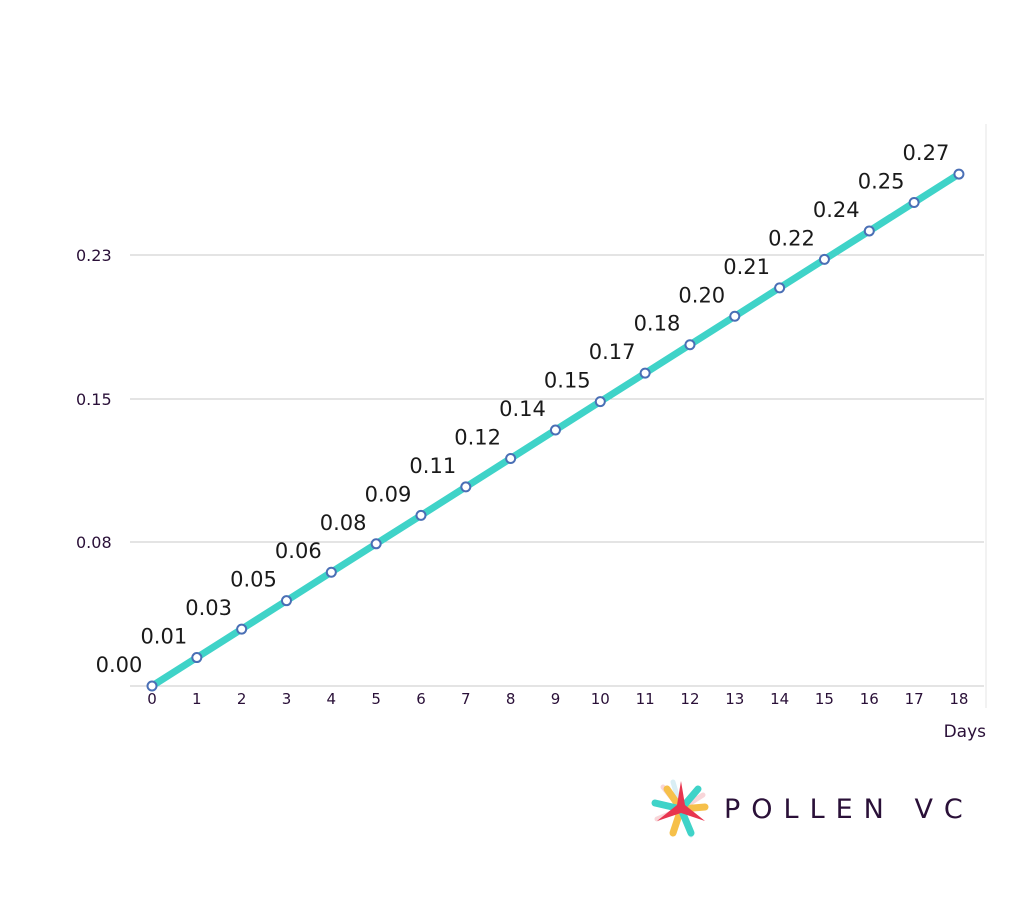 The height and width of the screenshot is (905, 1024). I want to click on data-label: 0.15, so click(567, 381).